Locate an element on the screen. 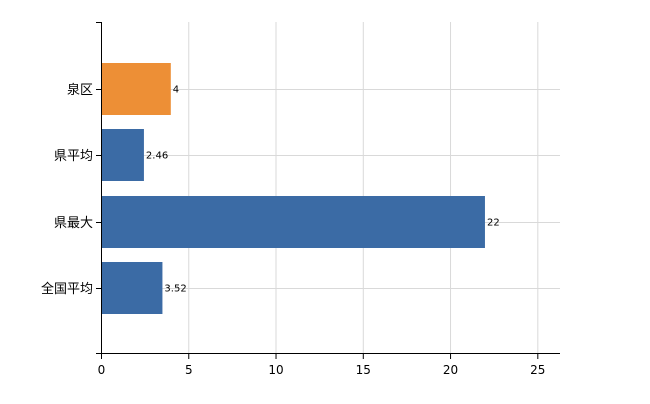 This screenshot has height=404, width=650. x-tick-label-5: 25 is located at coordinates (537, 370).